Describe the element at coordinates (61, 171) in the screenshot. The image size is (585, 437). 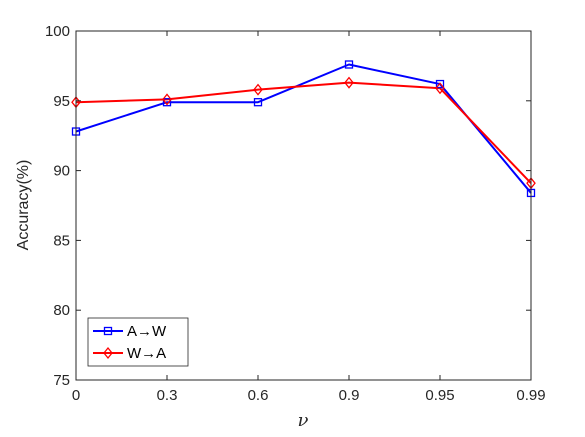
I see `y-tick-label: 90` at that location.